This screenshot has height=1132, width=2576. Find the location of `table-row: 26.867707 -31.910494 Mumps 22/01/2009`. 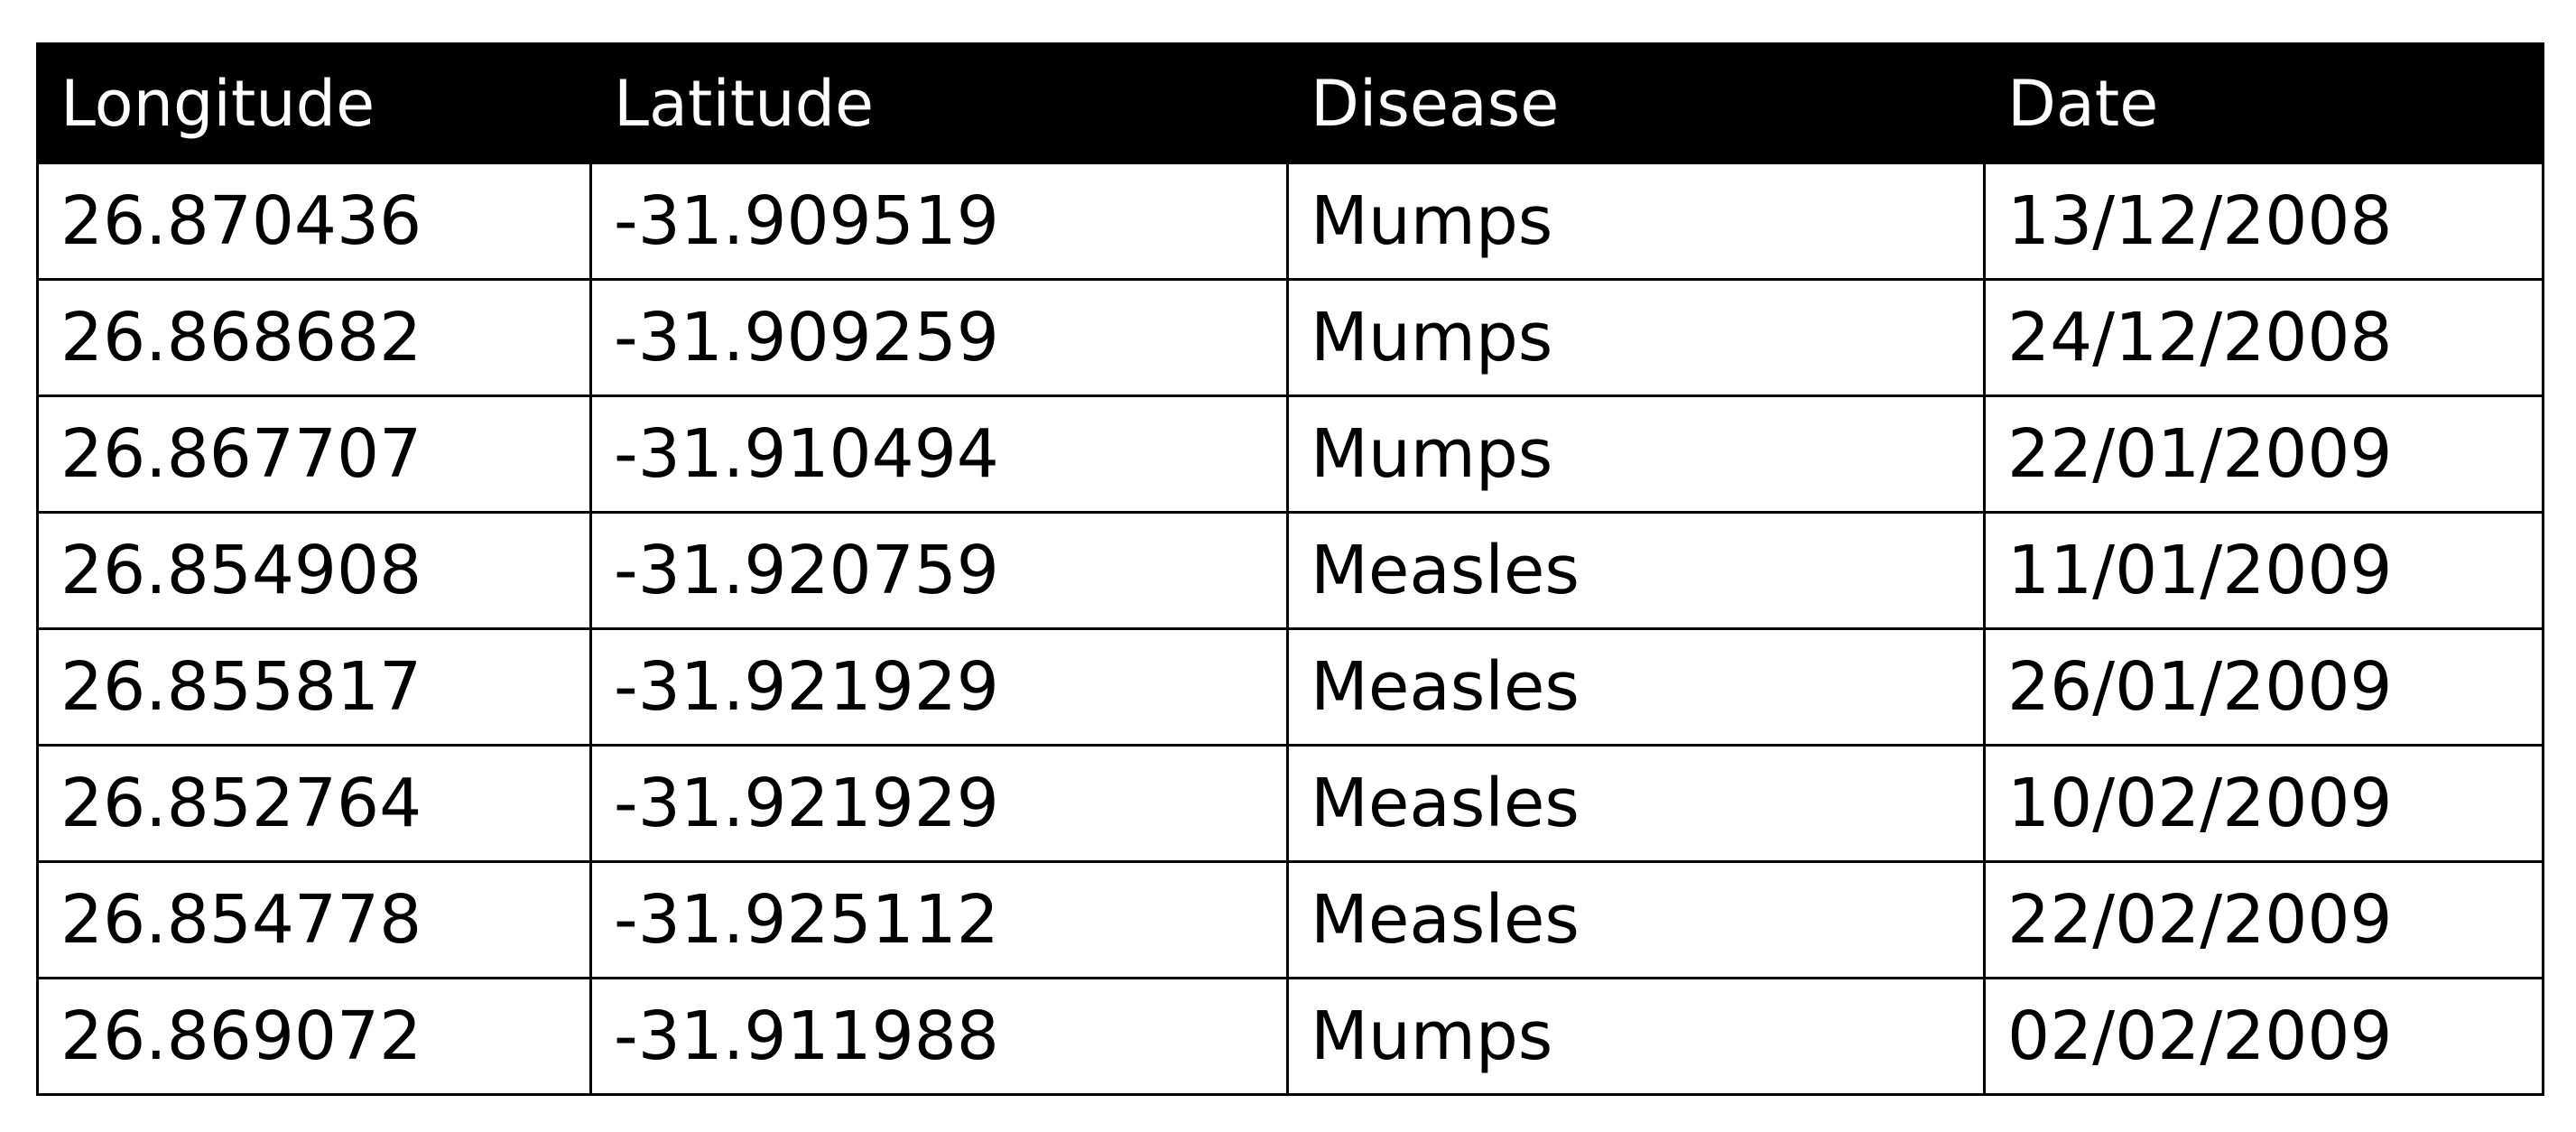

table-row: 26.867707 -31.910494 Mumps 22/01/2009 is located at coordinates (1290, 454).